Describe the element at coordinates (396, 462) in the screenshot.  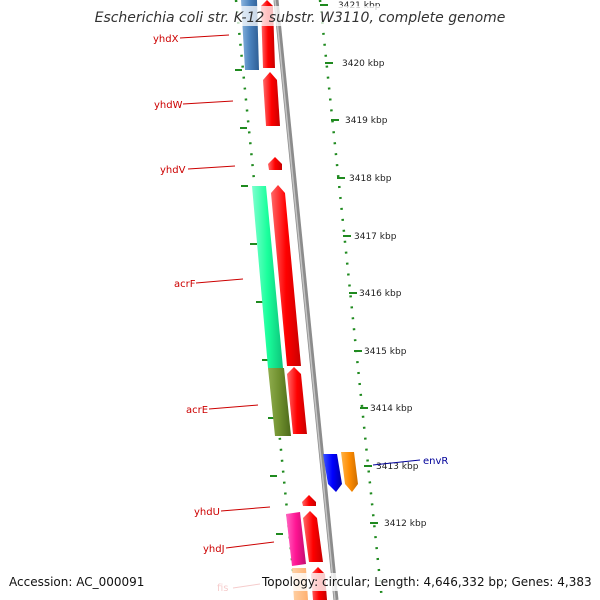
I see `leader-line-envR` at that location.